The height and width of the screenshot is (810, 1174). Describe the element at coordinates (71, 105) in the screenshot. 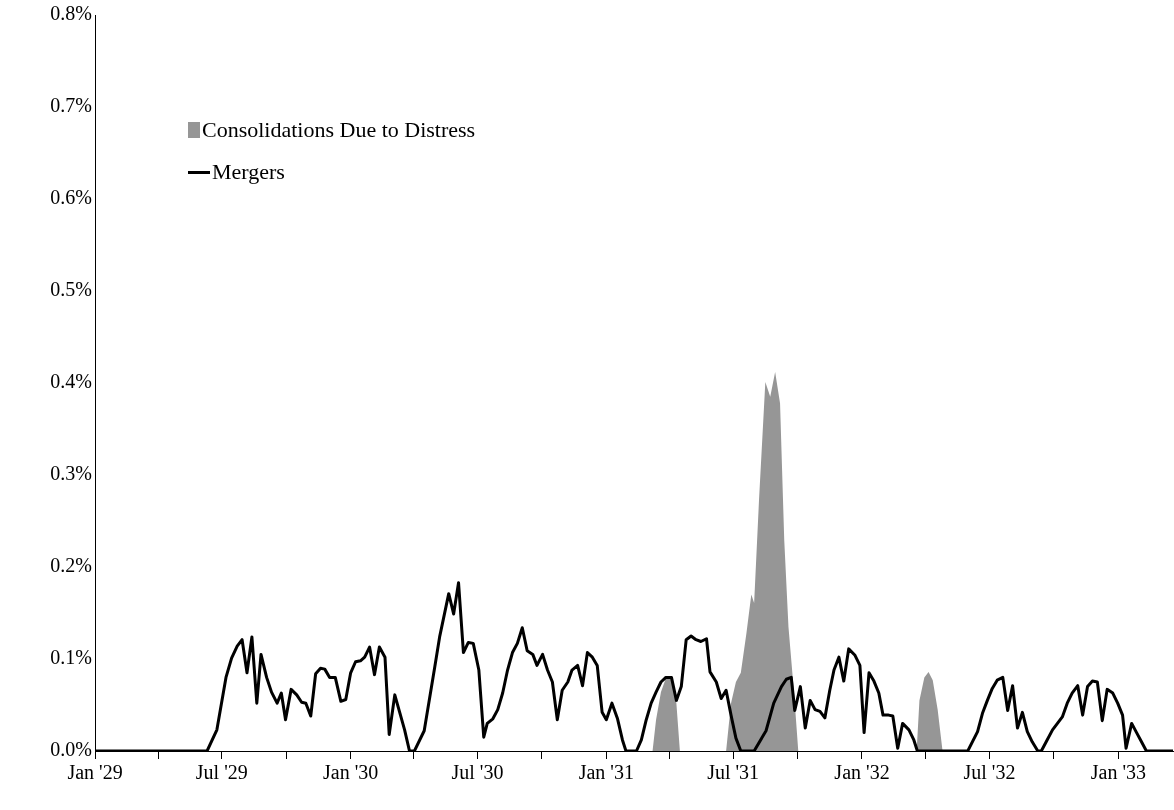

I see `y-tick-label: 0.7%` at that location.